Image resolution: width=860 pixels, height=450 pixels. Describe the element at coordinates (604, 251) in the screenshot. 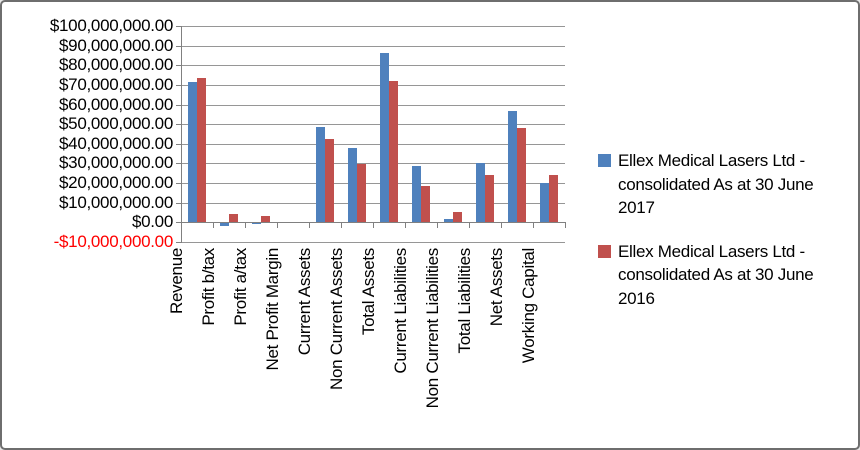

I see `legend-swatch-2016-icon` at that location.